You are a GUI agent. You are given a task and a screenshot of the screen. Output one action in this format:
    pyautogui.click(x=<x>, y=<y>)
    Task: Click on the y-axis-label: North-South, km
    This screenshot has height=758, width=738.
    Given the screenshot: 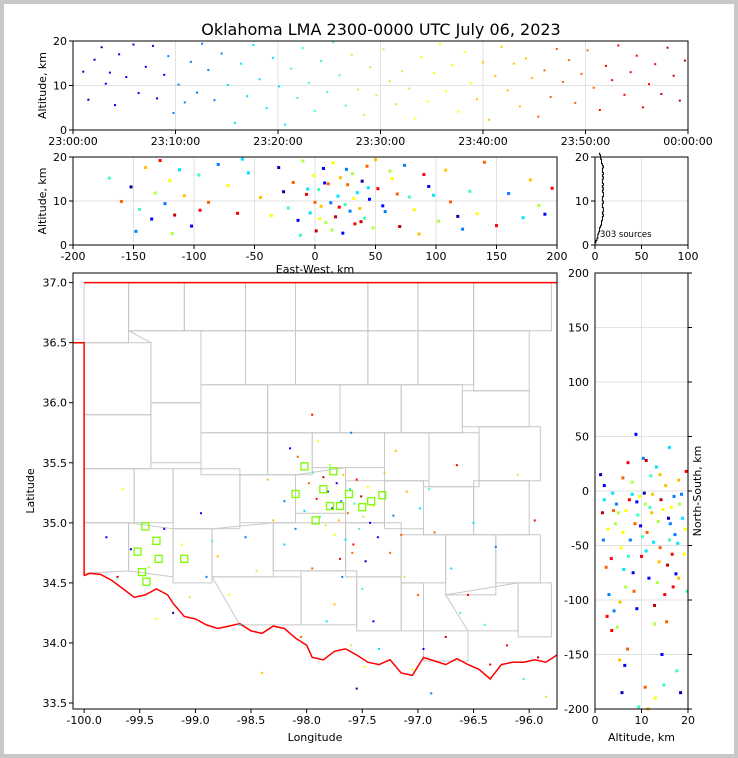 What is the action you would take?
    pyautogui.click(x=697, y=491)
    